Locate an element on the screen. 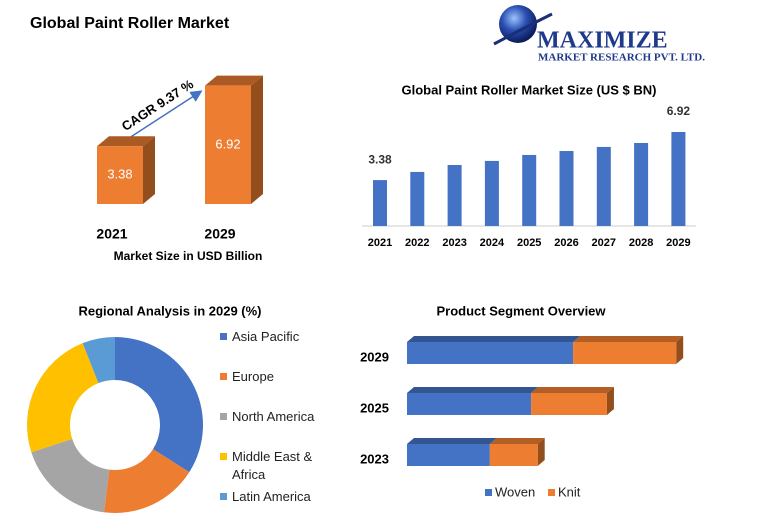  x-tick-label: 2024 is located at coordinates (492, 243).